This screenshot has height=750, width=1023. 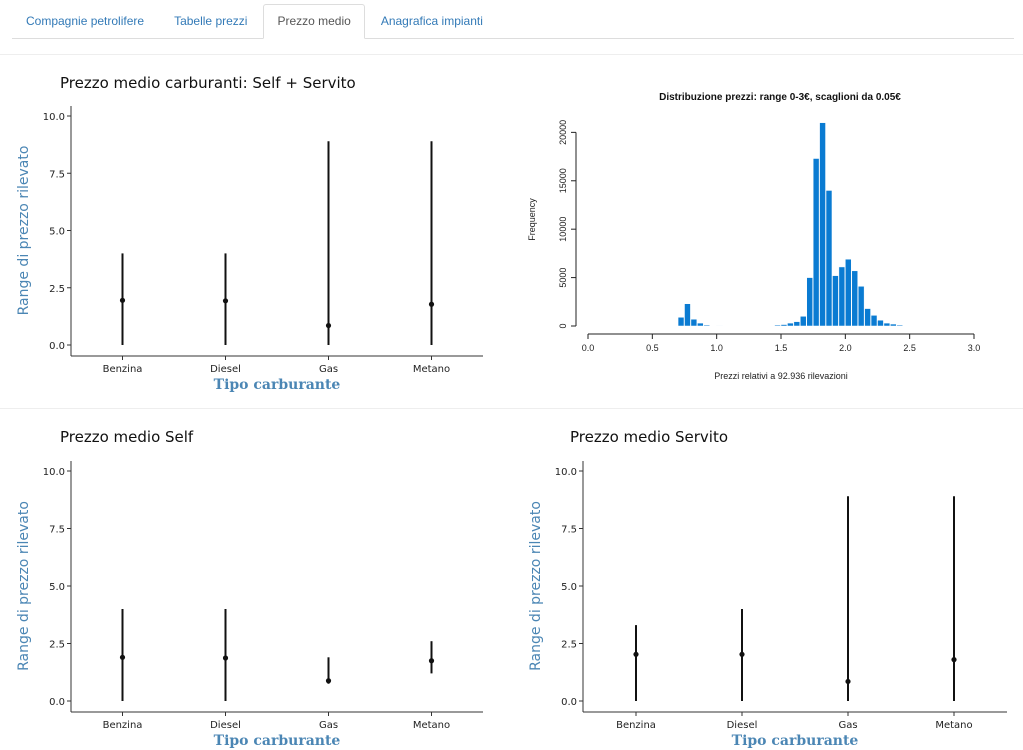 What do you see at coordinates (716, 348) in the screenshot?
I see `x-tick-label: 1.0` at bounding box center [716, 348].